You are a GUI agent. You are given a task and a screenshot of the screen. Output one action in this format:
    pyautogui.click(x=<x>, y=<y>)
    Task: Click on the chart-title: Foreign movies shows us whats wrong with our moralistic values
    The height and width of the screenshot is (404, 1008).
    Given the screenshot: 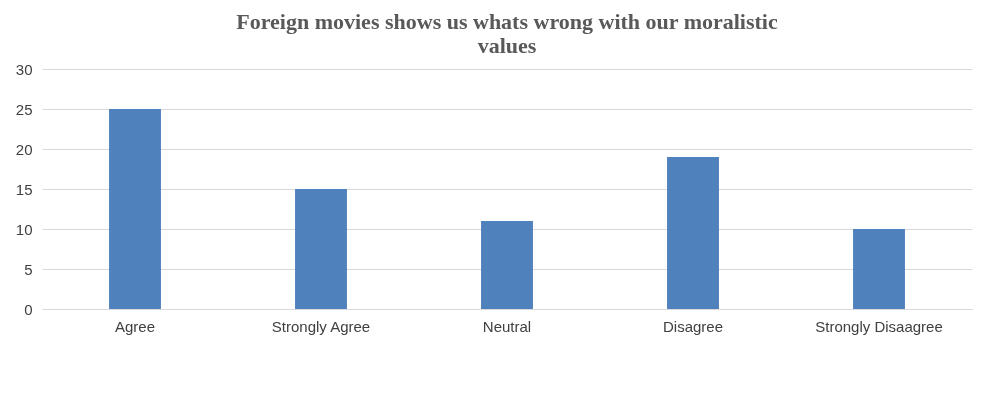 What is the action you would take?
    pyautogui.click(x=507, y=33)
    